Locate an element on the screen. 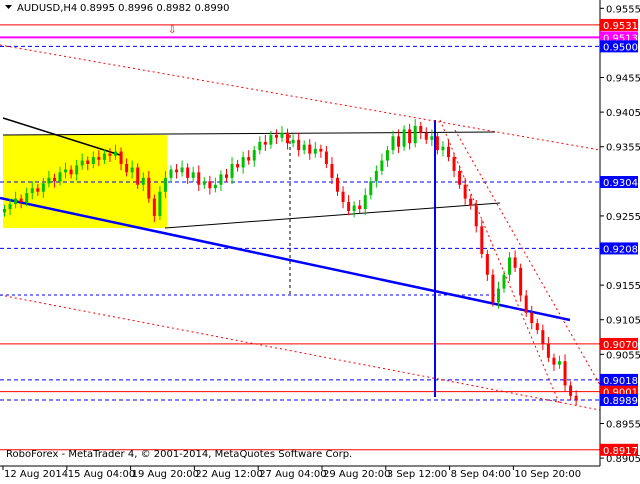 The height and width of the screenshot is (484, 640). level-tag-text: 0.9070 is located at coordinates (620, 345).